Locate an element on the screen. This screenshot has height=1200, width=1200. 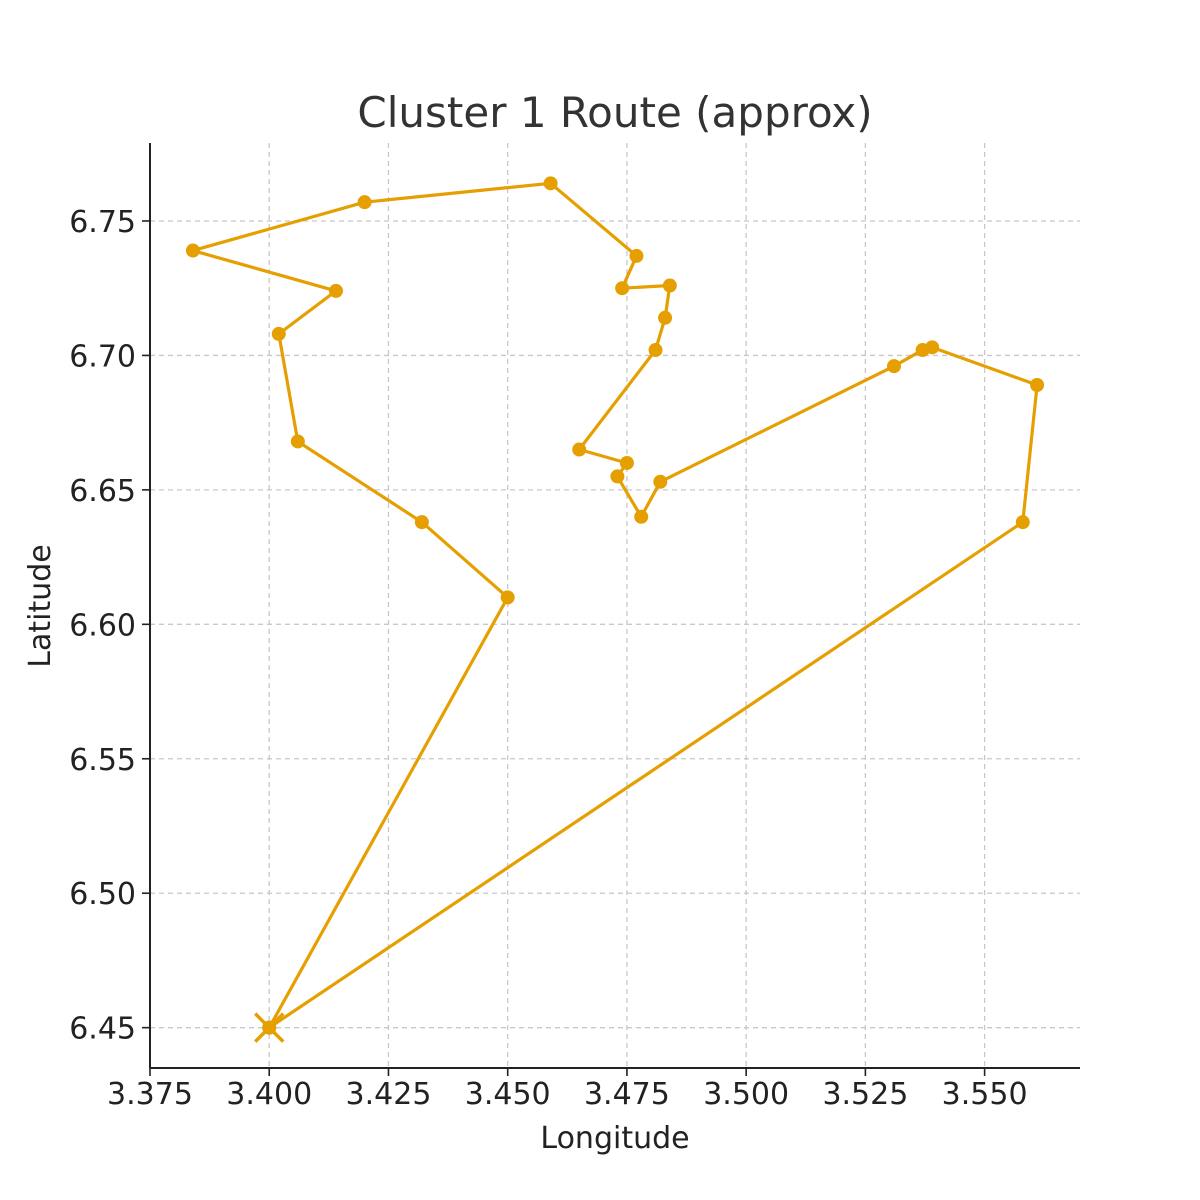
x-tick-label: 3.400 is located at coordinates (269, 1094).